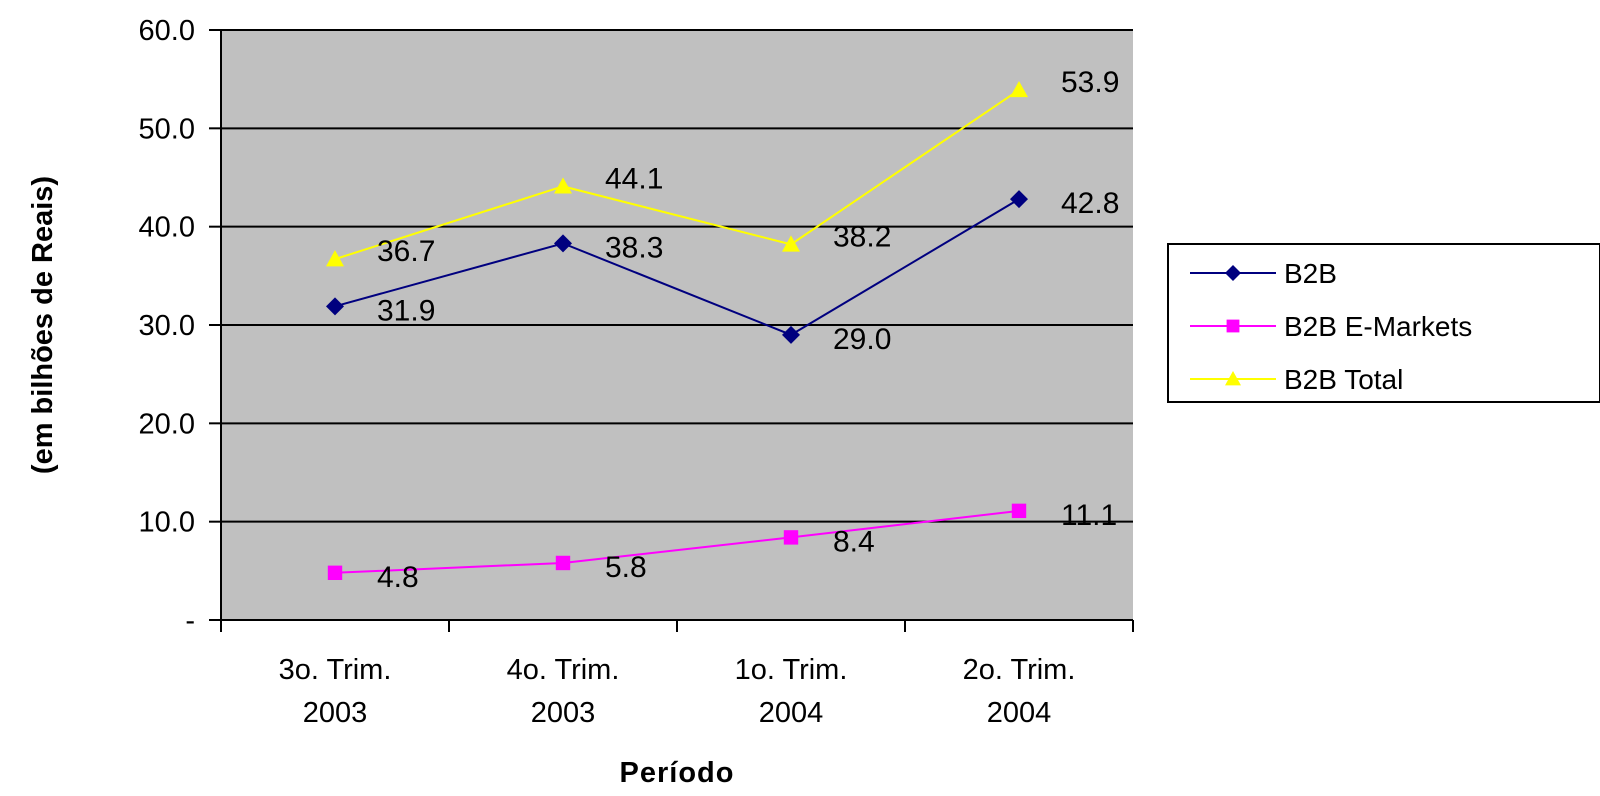  What do you see at coordinates (406, 251) in the screenshot?
I see `data-label: 36.7` at bounding box center [406, 251].